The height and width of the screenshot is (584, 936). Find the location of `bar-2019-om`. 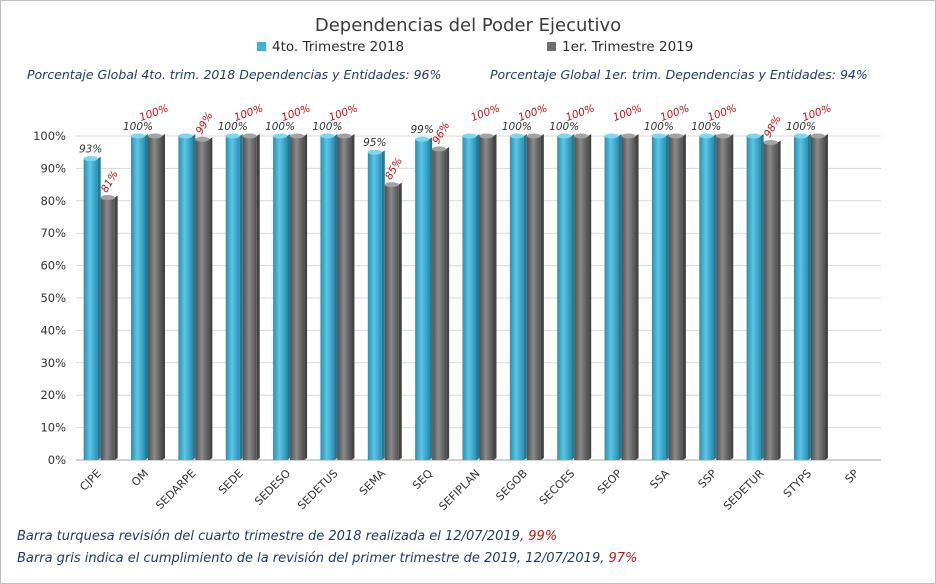

bar-2019-om is located at coordinates (157, 296).